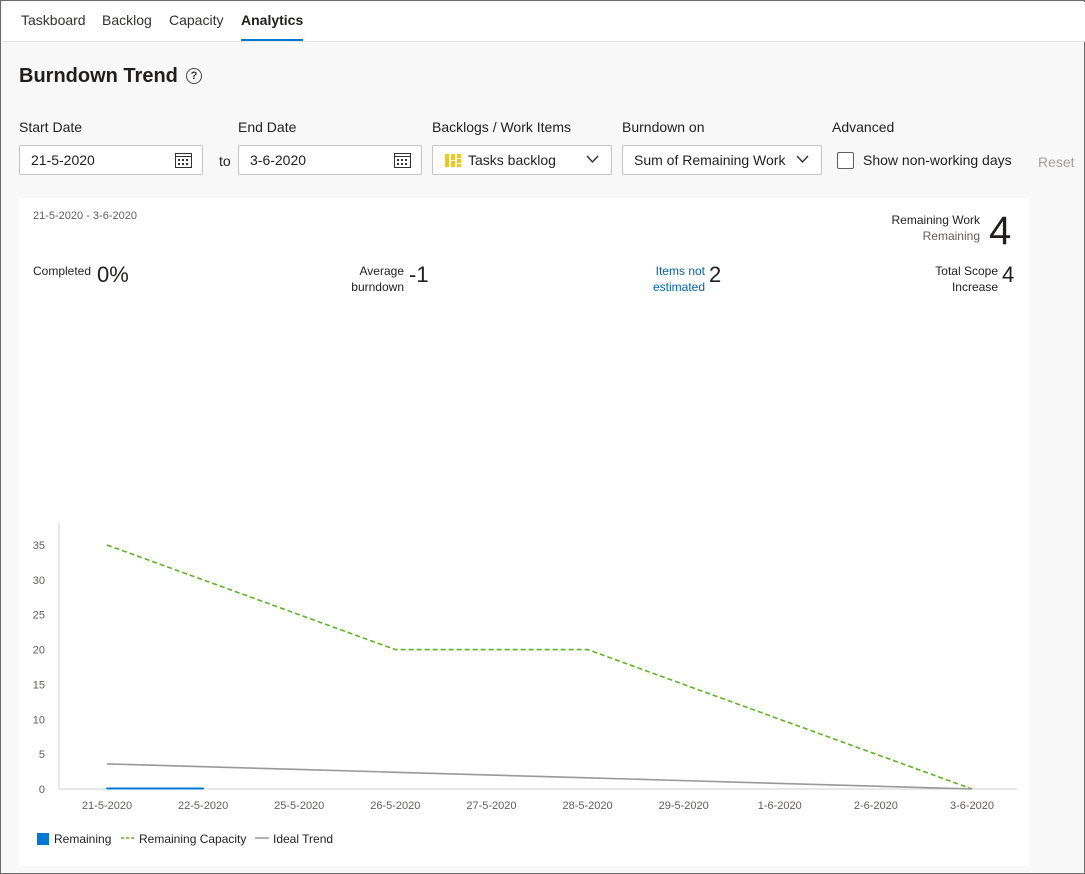  What do you see at coordinates (113, 274) in the screenshot?
I see `completed-value: 0%` at bounding box center [113, 274].